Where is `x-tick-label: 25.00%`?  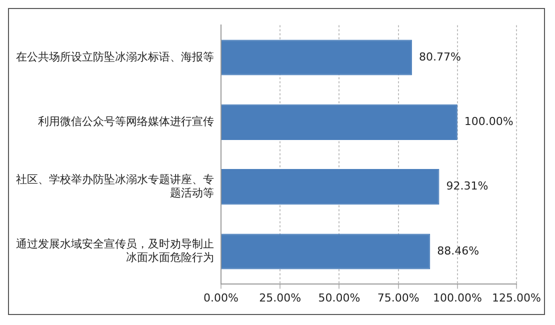 x-tick-label: 25.00% is located at coordinates (280, 297).